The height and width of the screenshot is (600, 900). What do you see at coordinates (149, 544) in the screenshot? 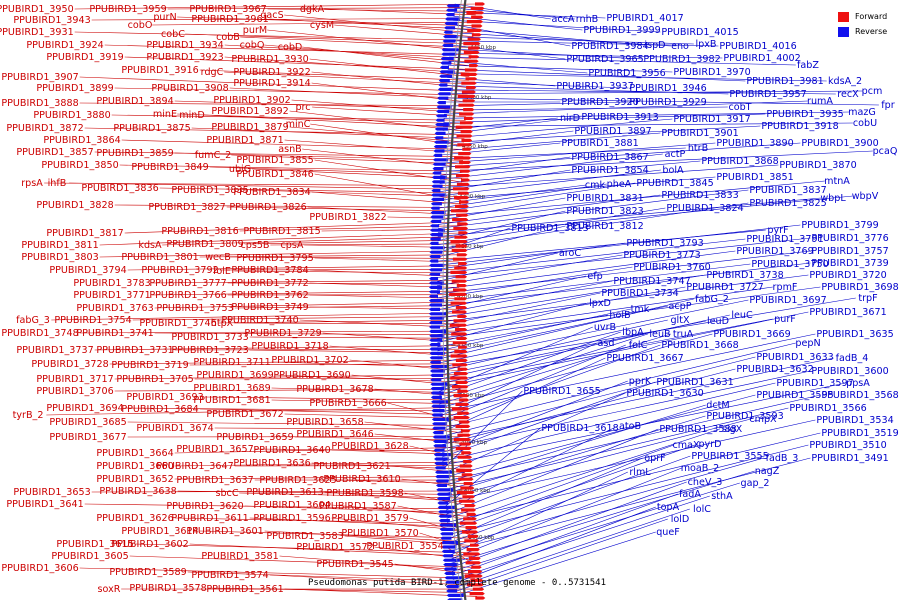
I see `gene-label: PPUBIRD1_3602` at bounding box center [149, 544].